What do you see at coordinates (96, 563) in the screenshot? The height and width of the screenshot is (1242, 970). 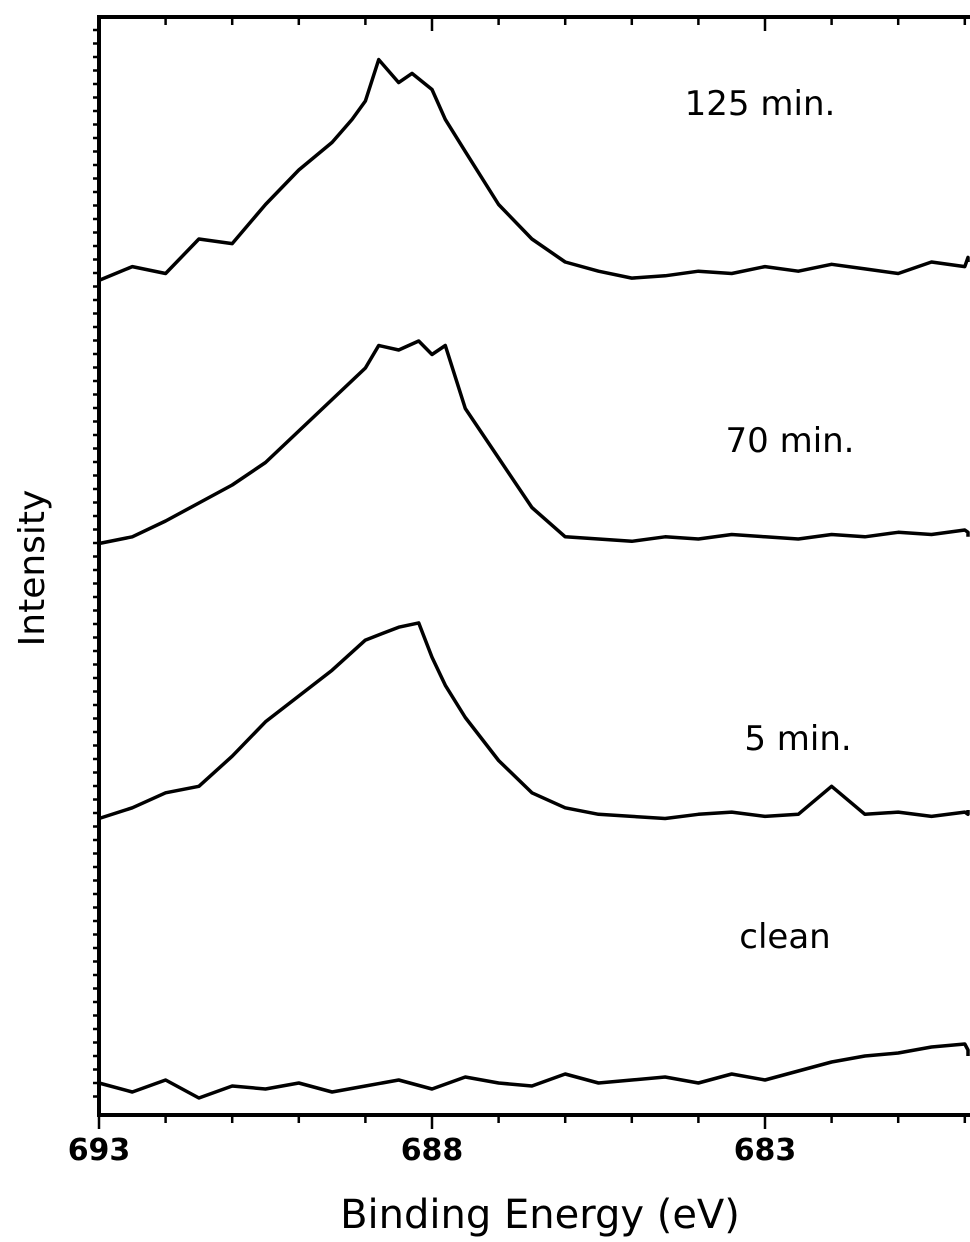 I see `y-axis-ticks` at bounding box center [96, 563].